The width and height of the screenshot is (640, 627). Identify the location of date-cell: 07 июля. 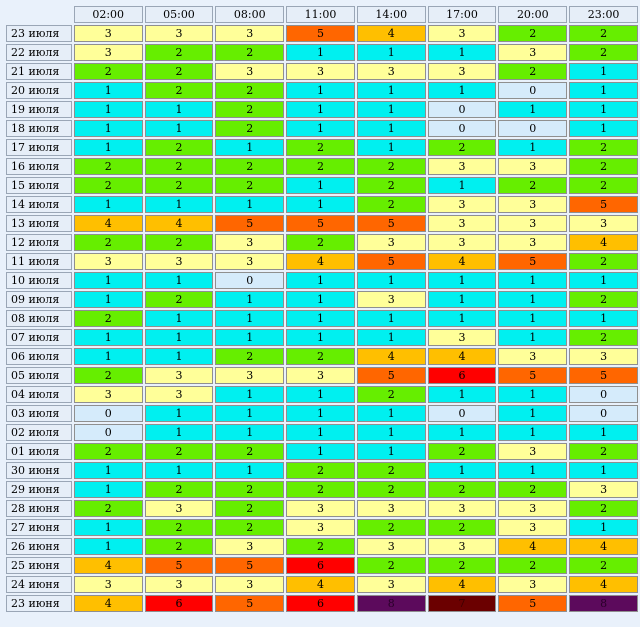
(39, 337).